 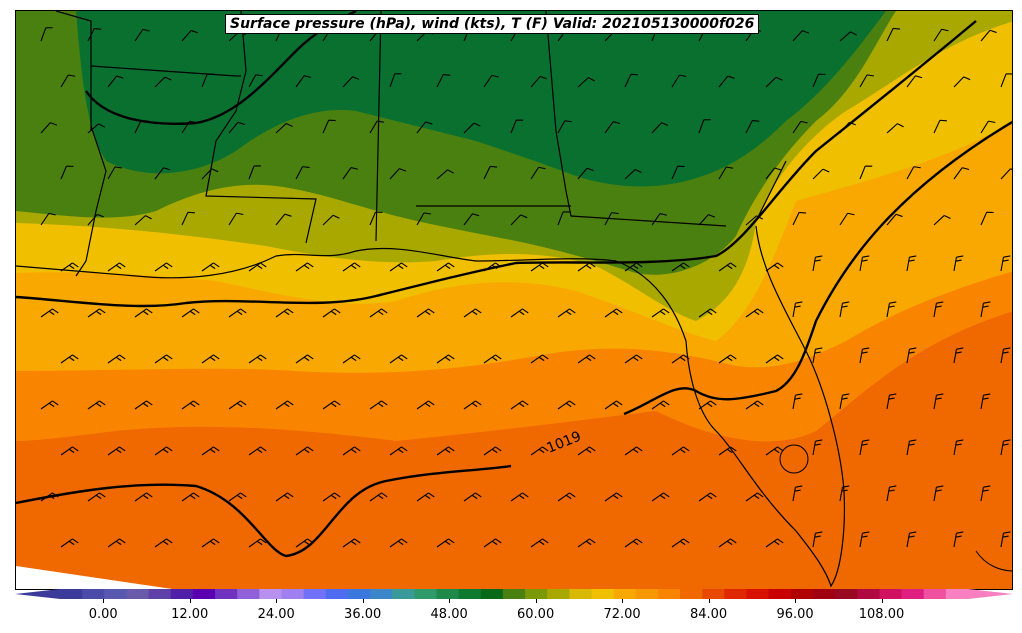 I want to click on border-tx-ar, so click(x=73, y=71).